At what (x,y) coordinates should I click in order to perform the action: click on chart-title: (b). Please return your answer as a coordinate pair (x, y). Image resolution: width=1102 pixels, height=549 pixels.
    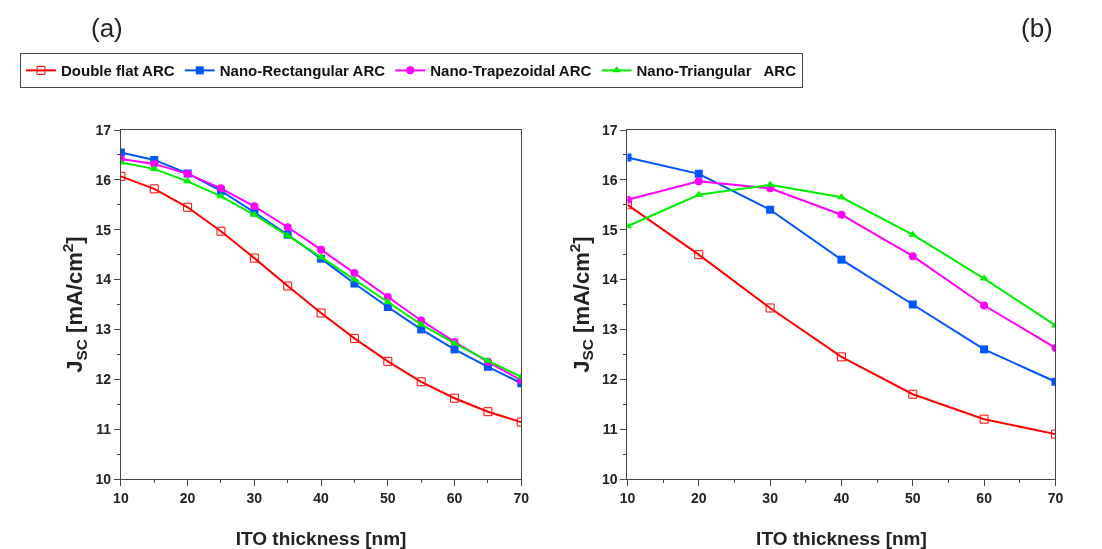
    Looking at the image, I should click on (1037, 28).